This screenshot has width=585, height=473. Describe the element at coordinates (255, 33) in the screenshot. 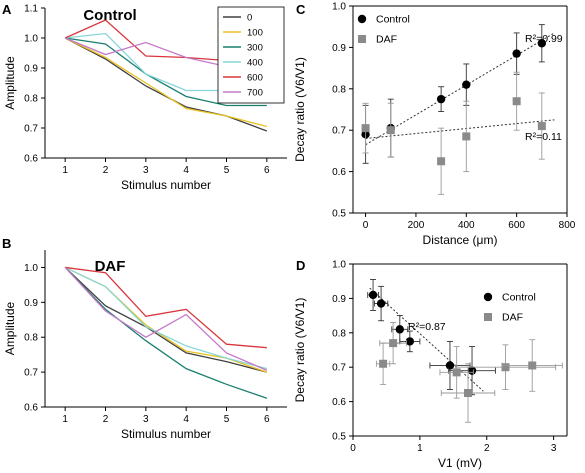

I see `legend-entry: 100` at that location.